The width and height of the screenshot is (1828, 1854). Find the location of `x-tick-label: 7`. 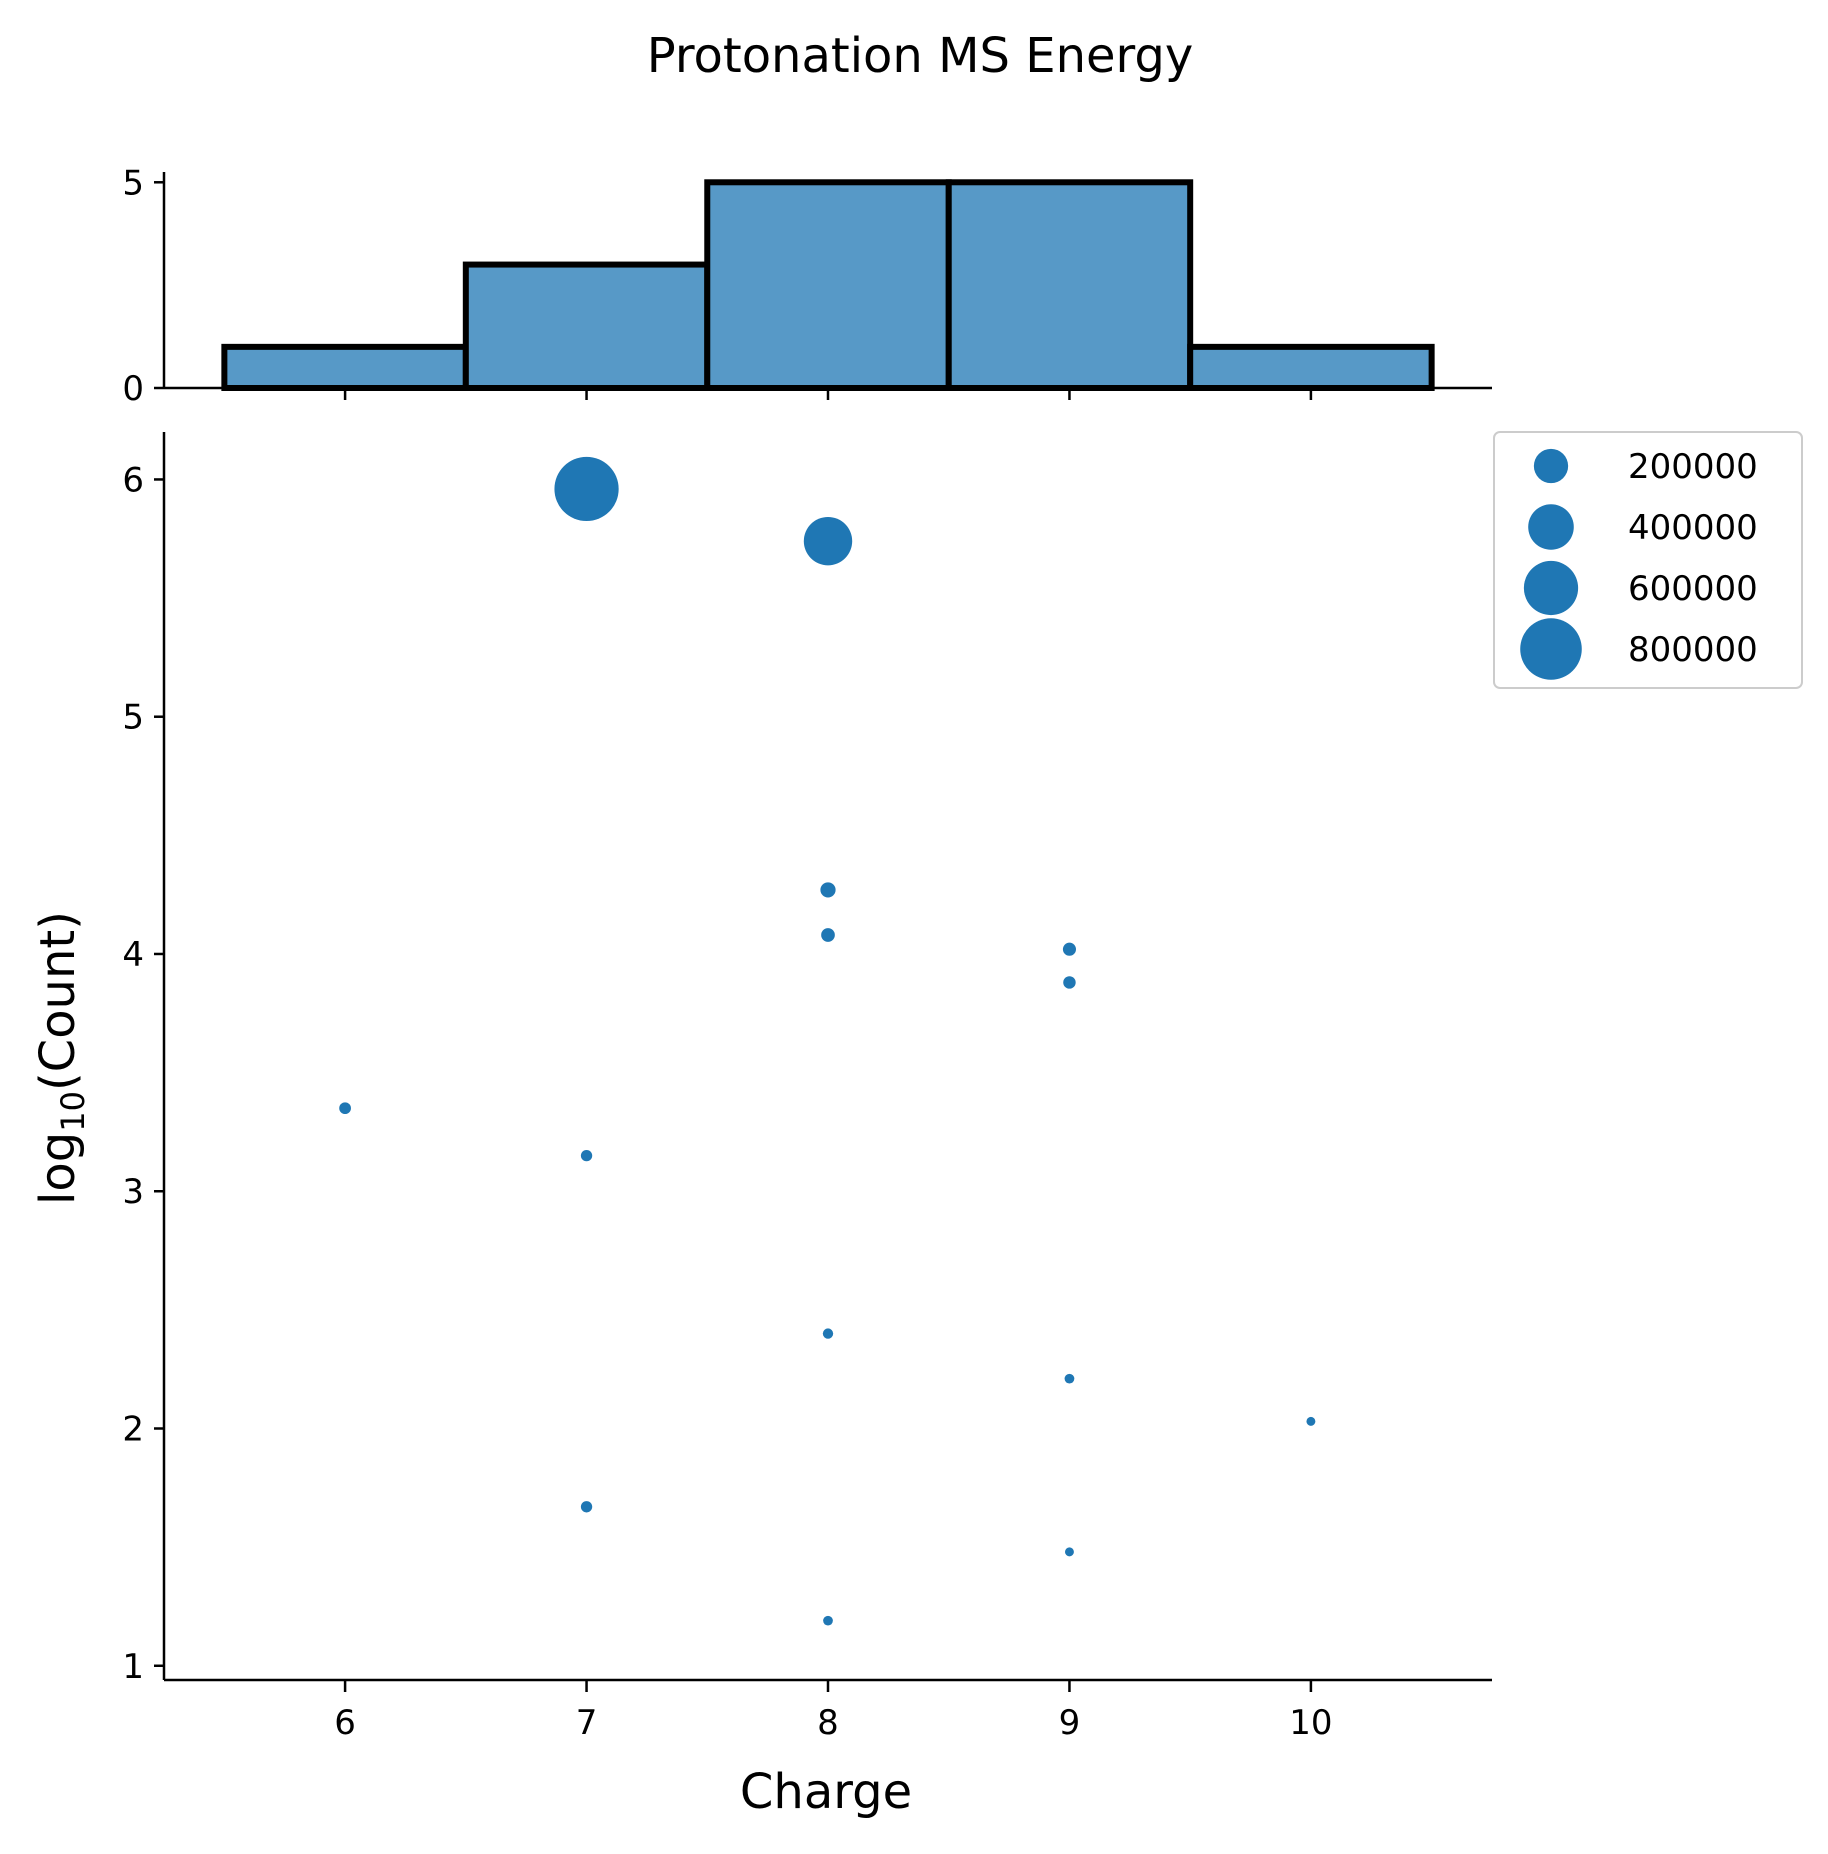

x-tick-label: 7 is located at coordinates (587, 1723).